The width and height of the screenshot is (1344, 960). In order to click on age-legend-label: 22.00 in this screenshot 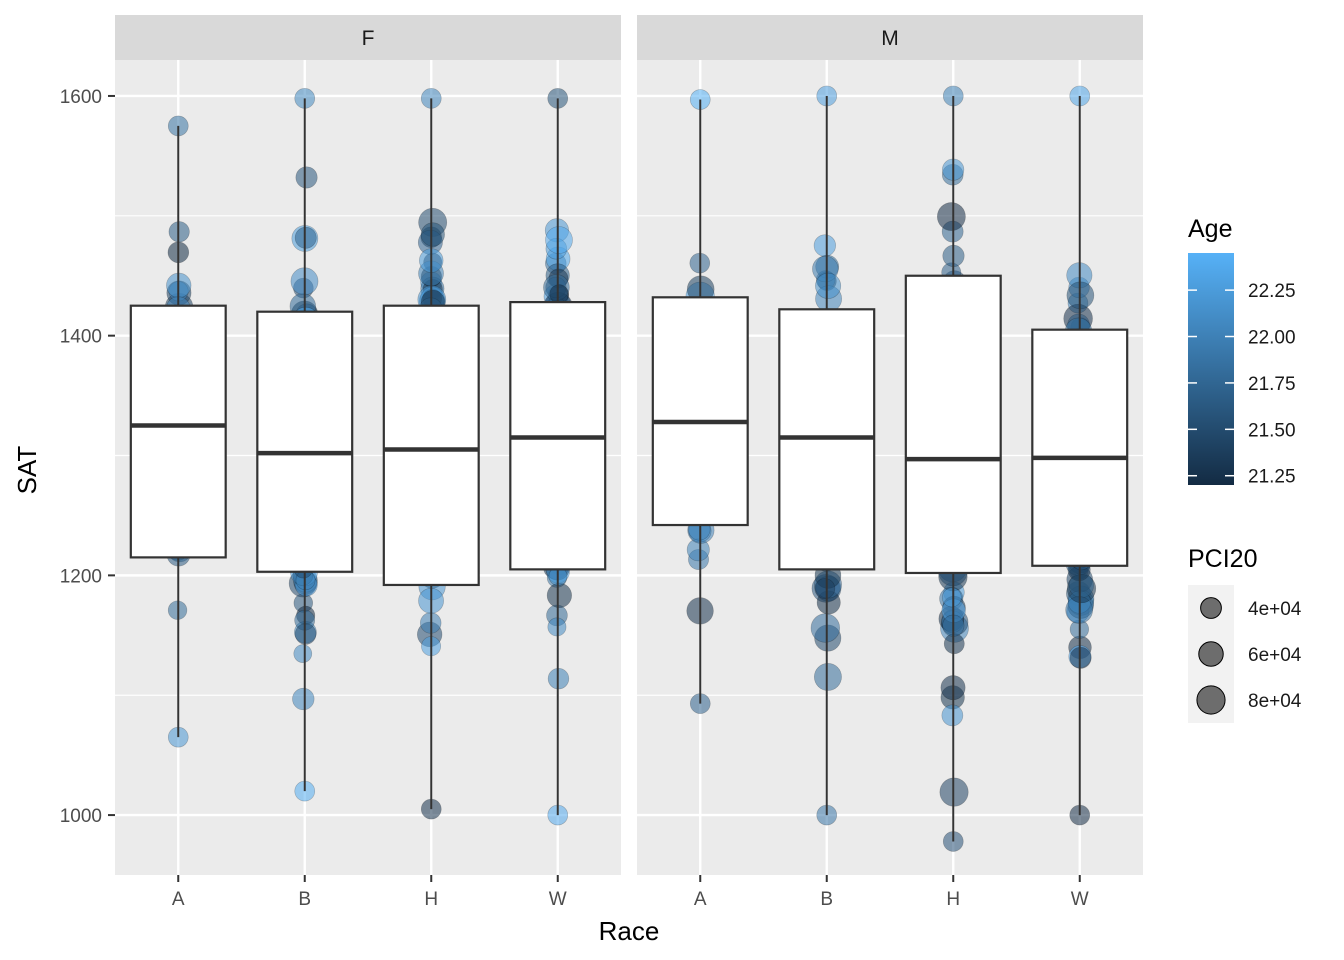, I will do `click(1272, 338)`.